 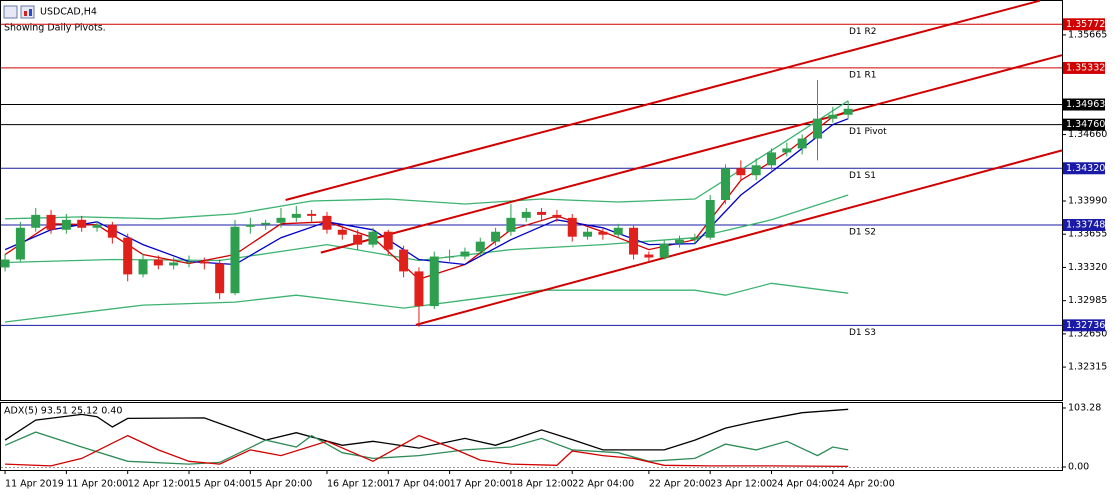 I want to click on y-tick-label: 1.33320, so click(x=1087, y=267).